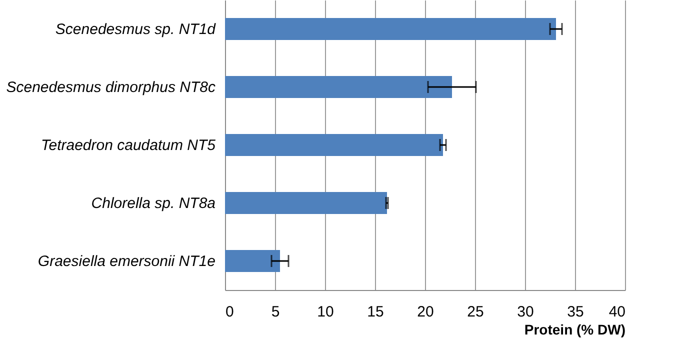 This screenshot has width=686, height=356. Describe the element at coordinates (325, 312) in the screenshot. I see `x-tick-label: 10` at that location.